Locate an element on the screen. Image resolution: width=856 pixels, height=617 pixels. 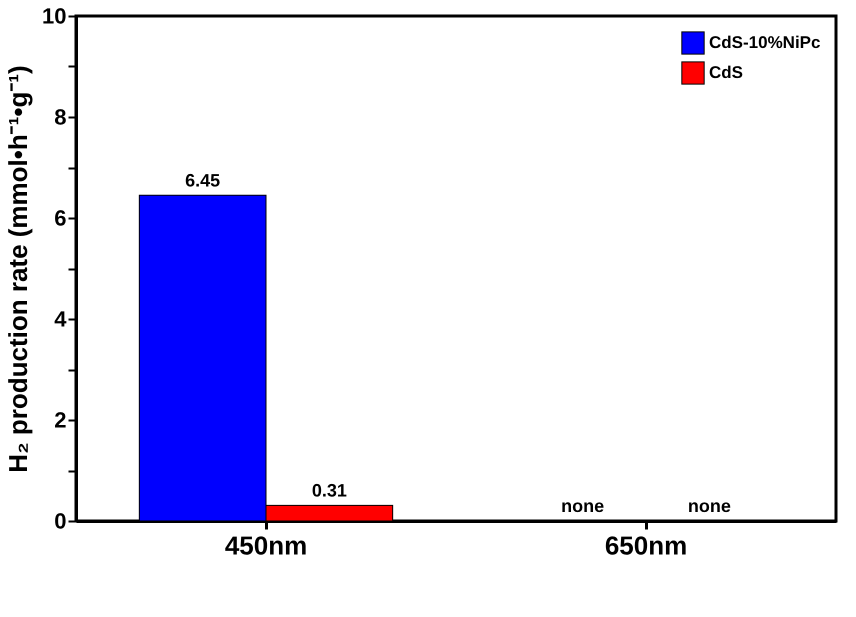
y-tick-label: 2 is located at coordinates (60, 420).